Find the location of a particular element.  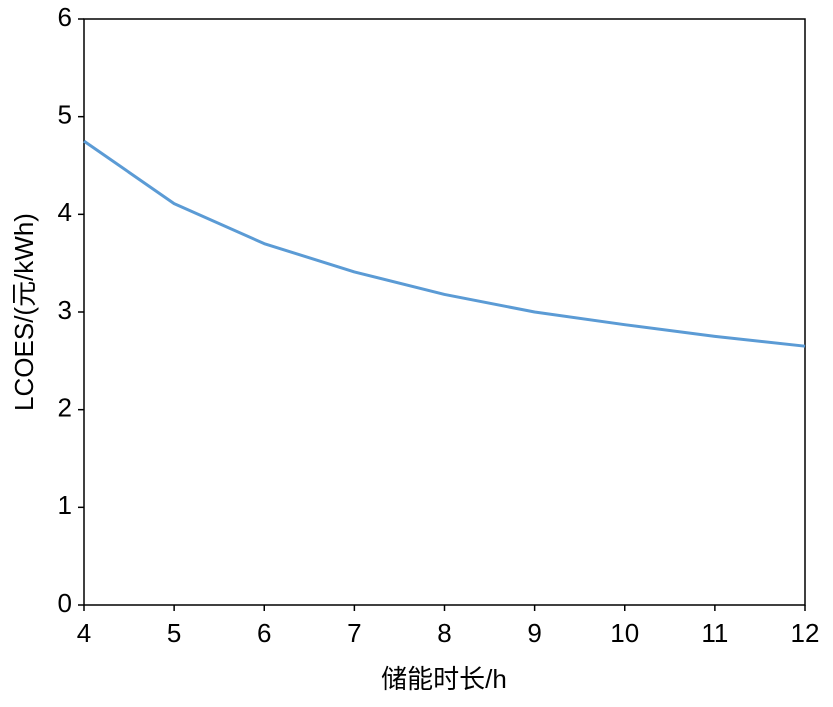

y-tick-label: 2 is located at coordinates (65, 408).